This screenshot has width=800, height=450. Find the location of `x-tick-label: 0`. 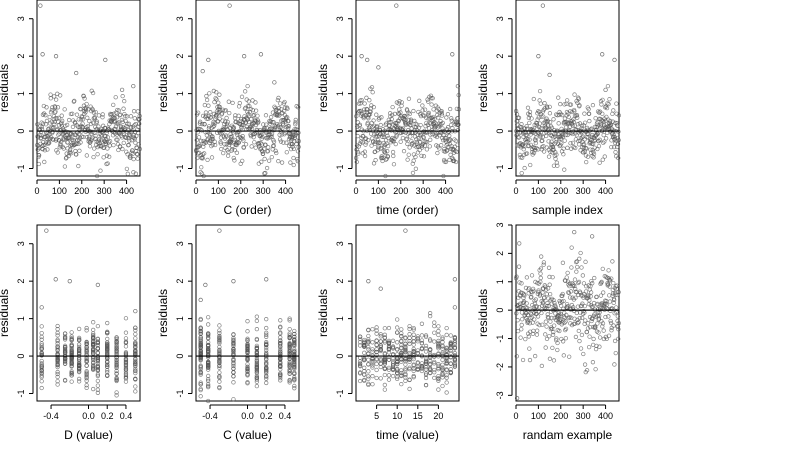

x-tick-label: 0 is located at coordinates (36, 191).